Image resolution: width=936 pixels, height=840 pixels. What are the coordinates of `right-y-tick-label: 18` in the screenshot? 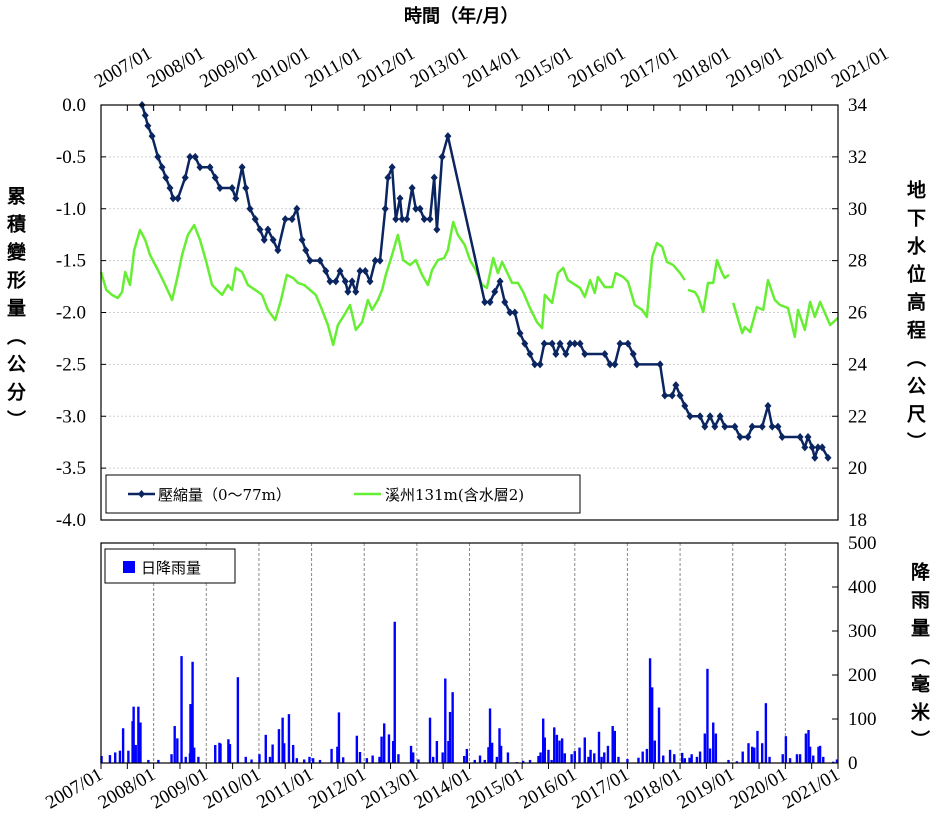 It's located at (857, 520).